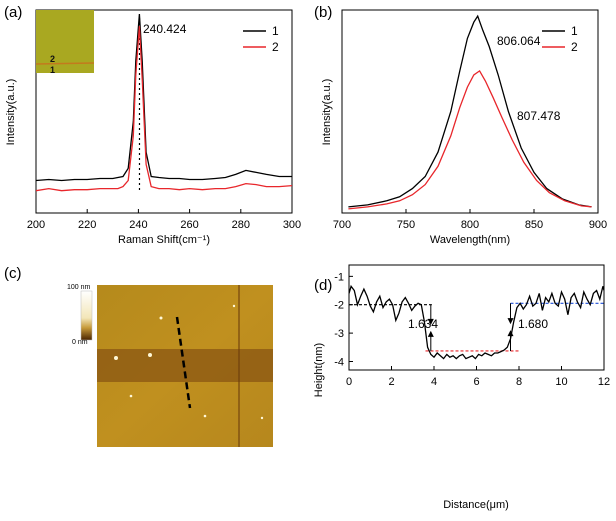  I want to click on panel-a-x-axis-label: Raman Shift(cm⁻¹), so click(164, 240).